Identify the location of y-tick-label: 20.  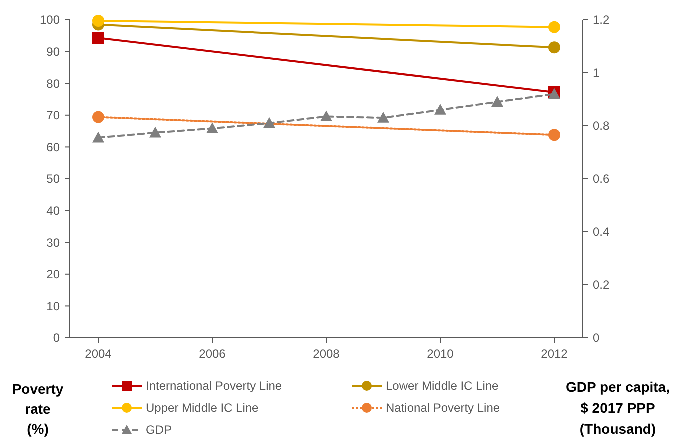
(53, 275).